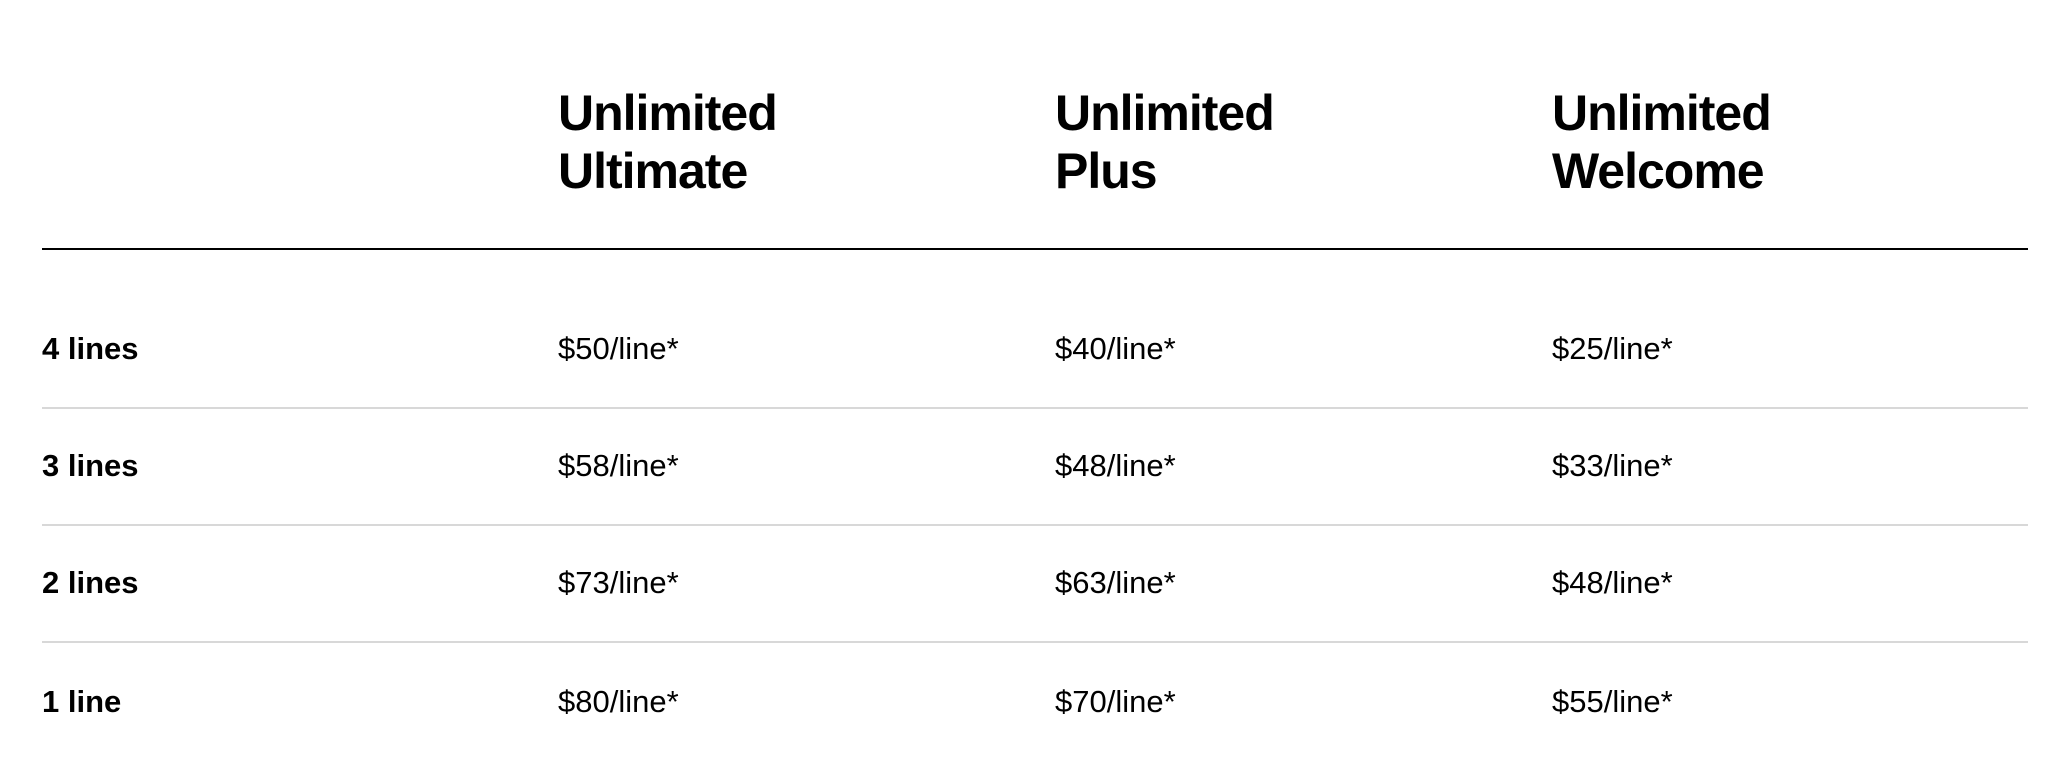 Image resolution: width=2048 pixels, height=760 pixels. Describe the element at coordinates (1035, 249) in the screenshot. I see `header-divider` at that location.